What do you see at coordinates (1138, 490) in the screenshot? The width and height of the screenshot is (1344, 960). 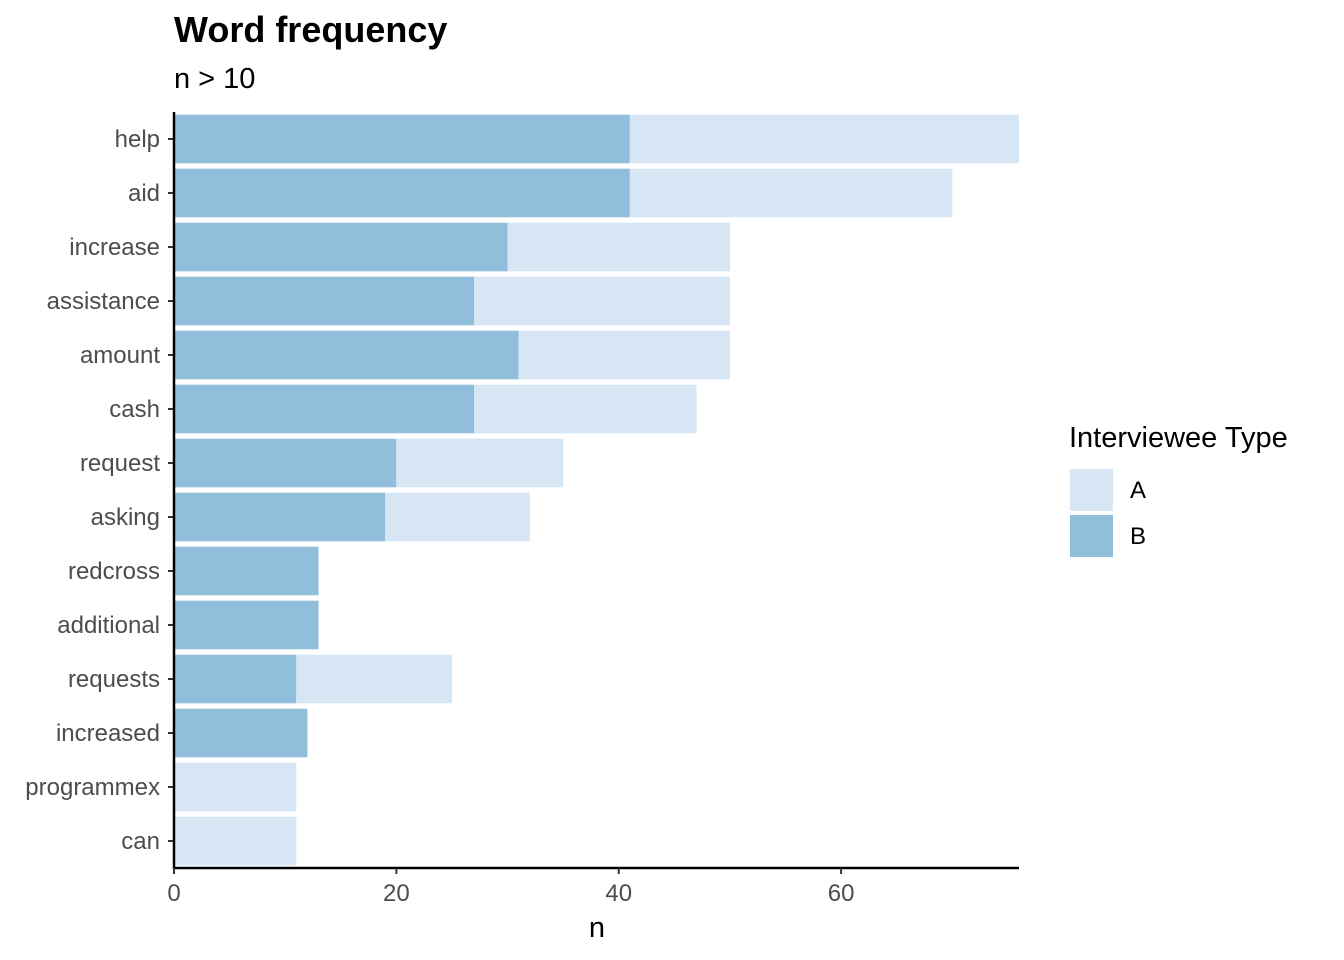 I see `legend-label-a: A` at bounding box center [1138, 490].